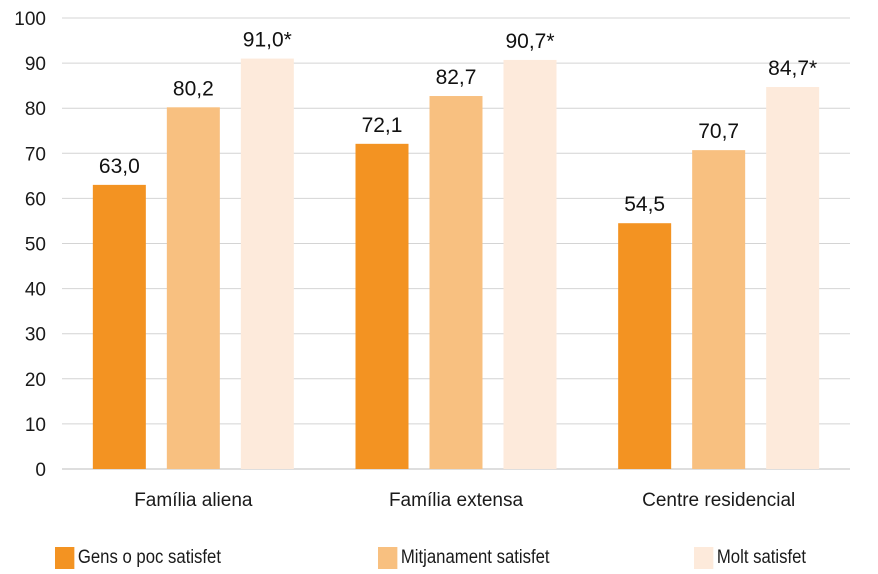 Image resolution: width=878 pixels, height=574 pixels. I want to click on data-label: 84,7*, so click(792, 68).